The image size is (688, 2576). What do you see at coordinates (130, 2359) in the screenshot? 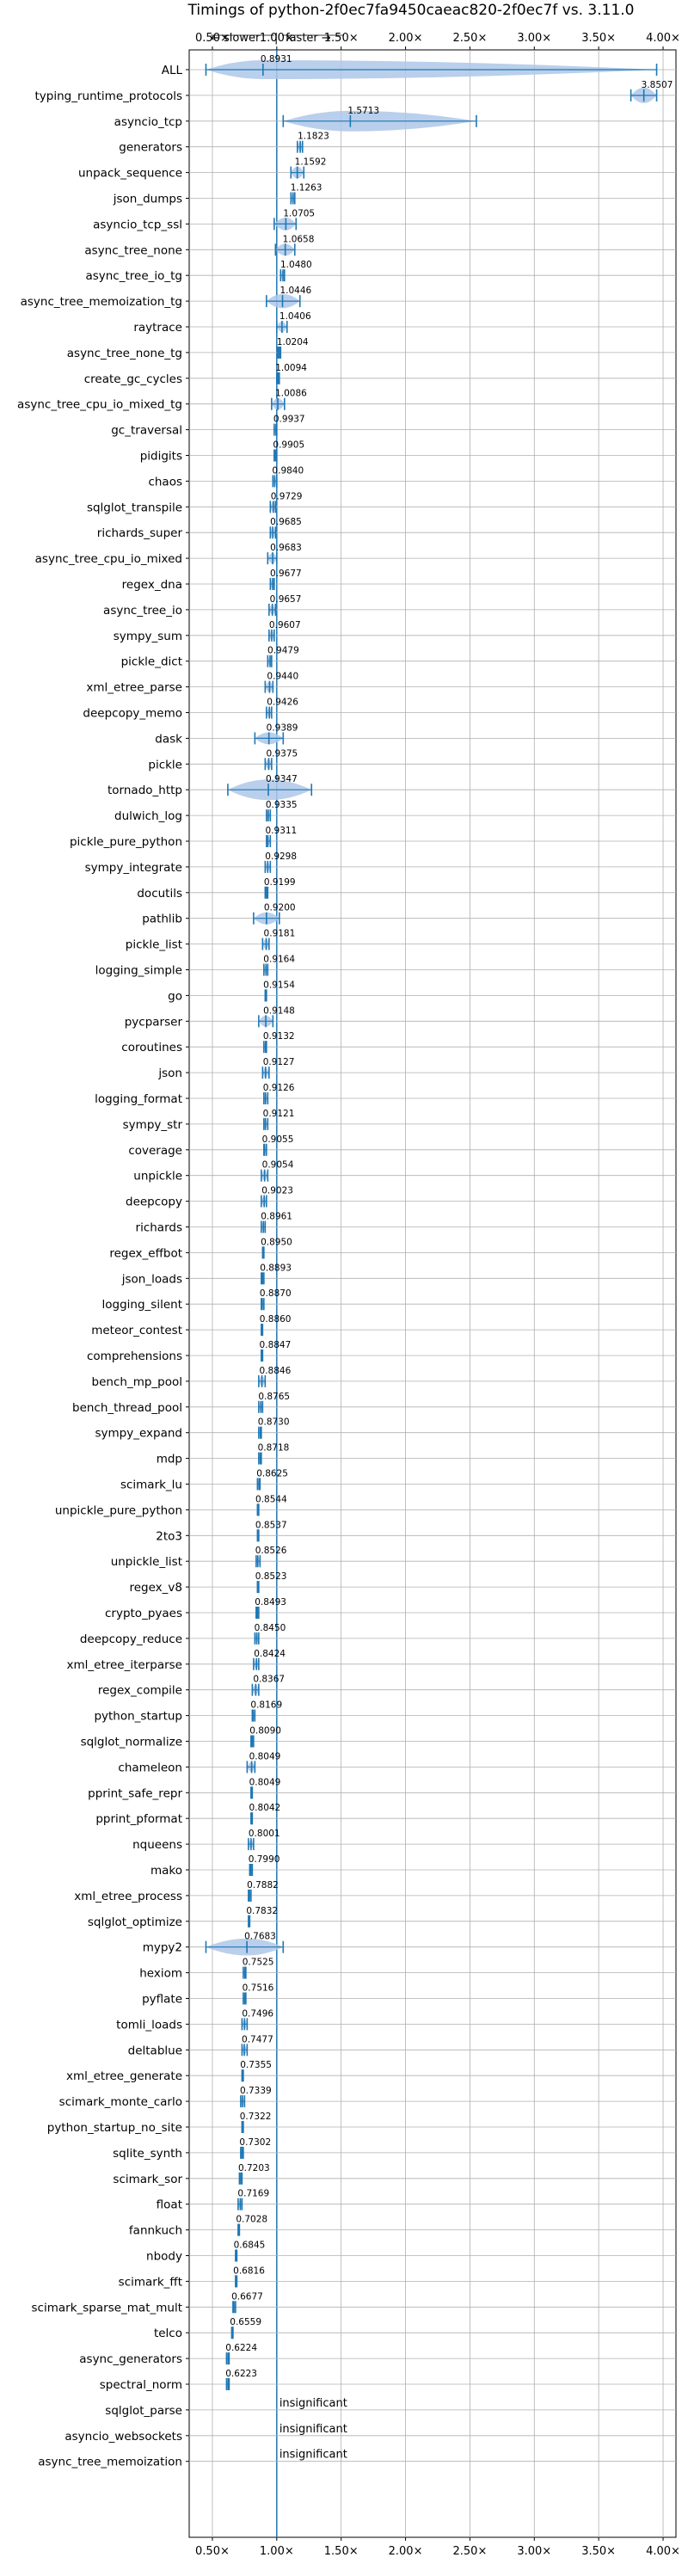
I see `benchmark-name: async_generators` at bounding box center [130, 2359].